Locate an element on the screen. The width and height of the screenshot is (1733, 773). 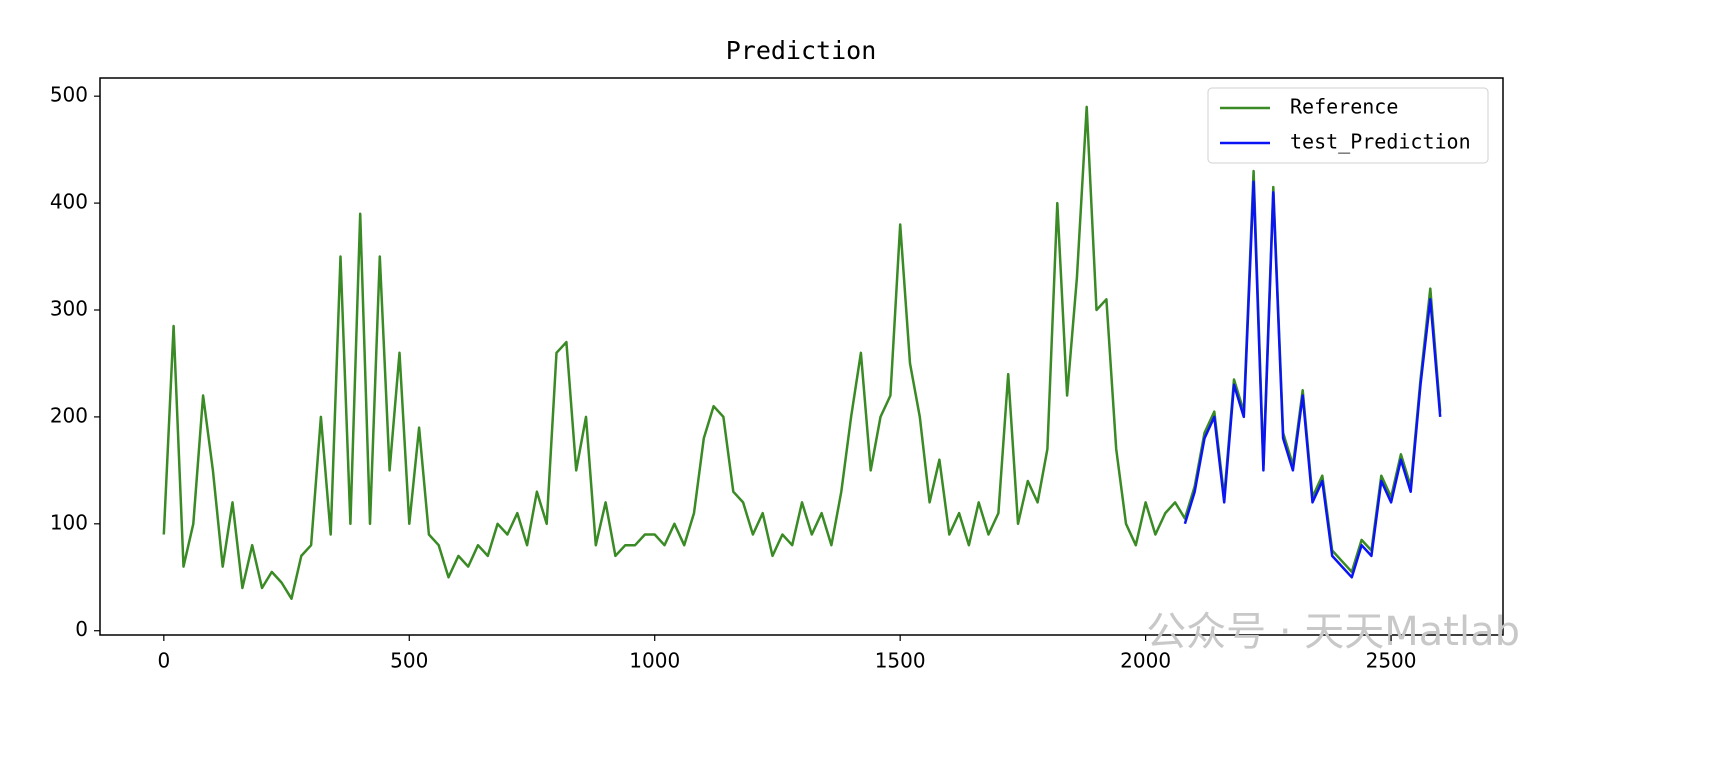
legend-box is located at coordinates (1348, 125).